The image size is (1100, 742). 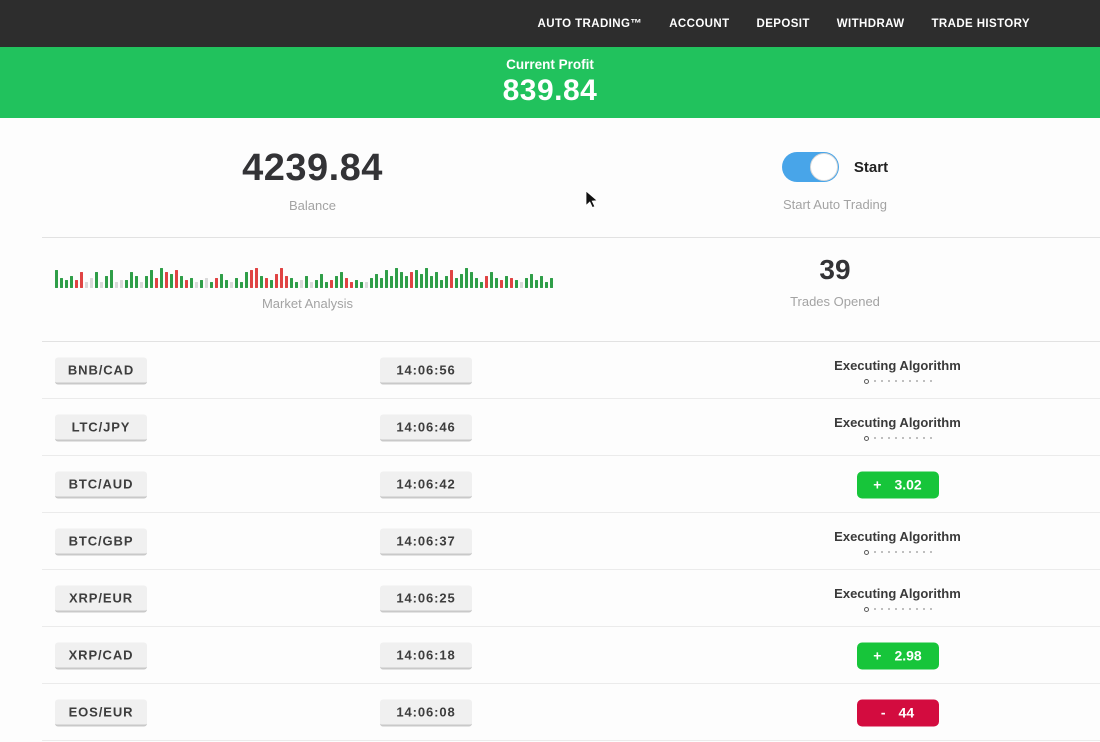 What do you see at coordinates (699, 23) in the screenshot?
I see `nav-item-account: ACCOUNT` at bounding box center [699, 23].